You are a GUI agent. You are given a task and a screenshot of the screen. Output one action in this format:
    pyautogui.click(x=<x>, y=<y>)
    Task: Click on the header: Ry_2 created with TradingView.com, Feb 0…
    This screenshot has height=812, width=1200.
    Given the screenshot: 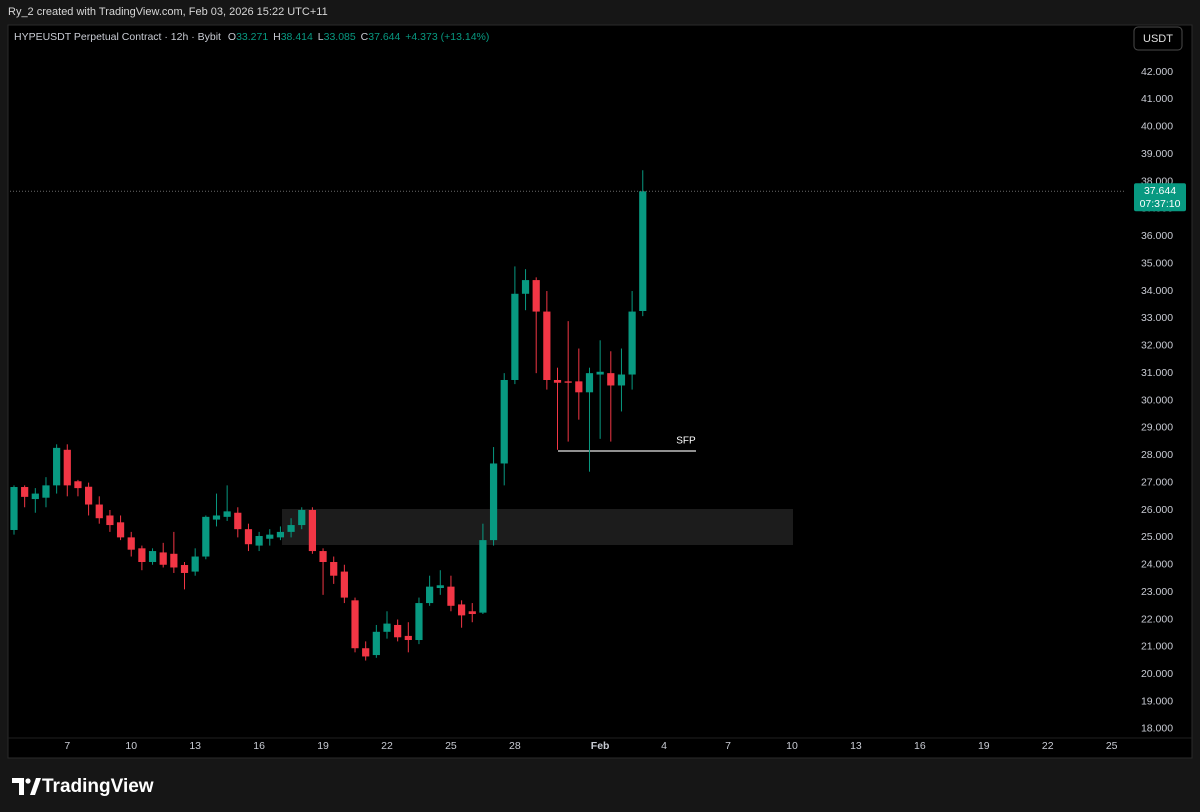 What is the action you would take?
    pyautogui.click(x=168, y=12)
    